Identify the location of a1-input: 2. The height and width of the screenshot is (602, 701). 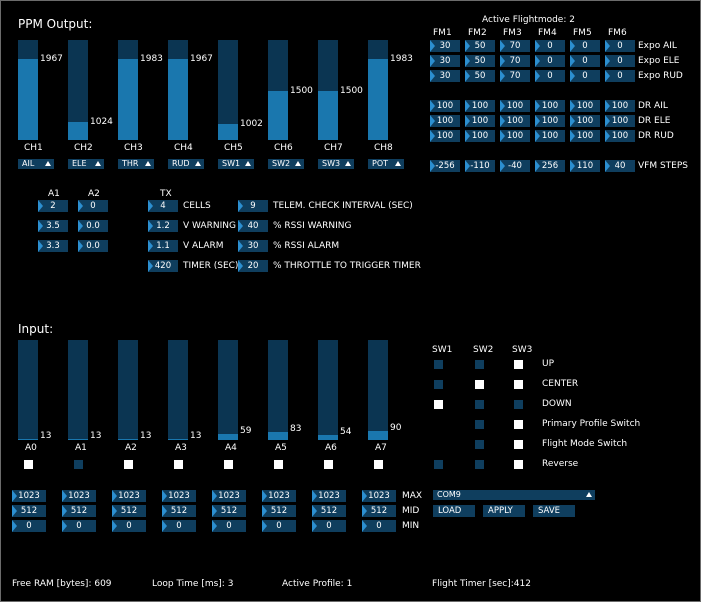
(53, 206).